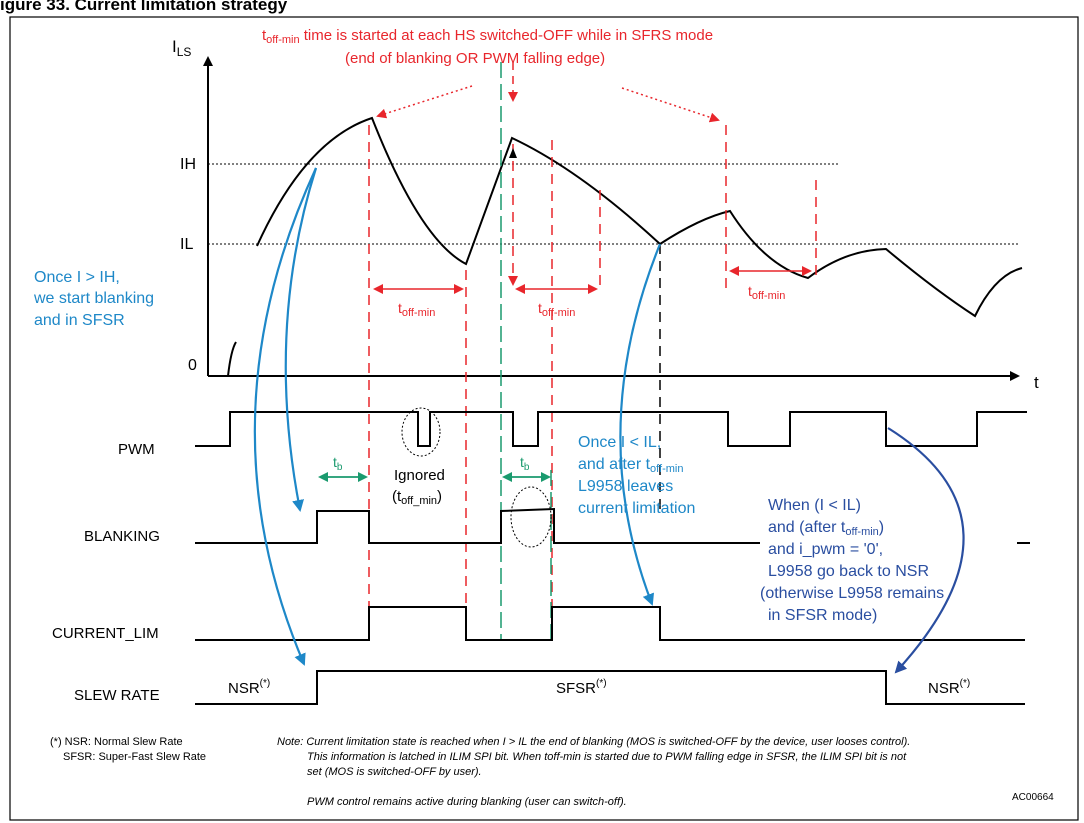 The width and height of the screenshot is (1084, 823). I want to click on top-annotation-line2: (end of blanking OR PWM falling edge), so click(475, 58).